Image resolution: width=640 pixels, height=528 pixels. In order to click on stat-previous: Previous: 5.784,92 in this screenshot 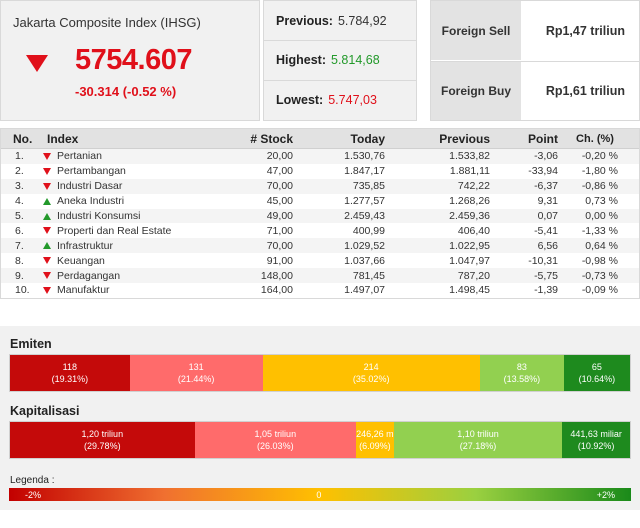, I will do `click(340, 20)`.